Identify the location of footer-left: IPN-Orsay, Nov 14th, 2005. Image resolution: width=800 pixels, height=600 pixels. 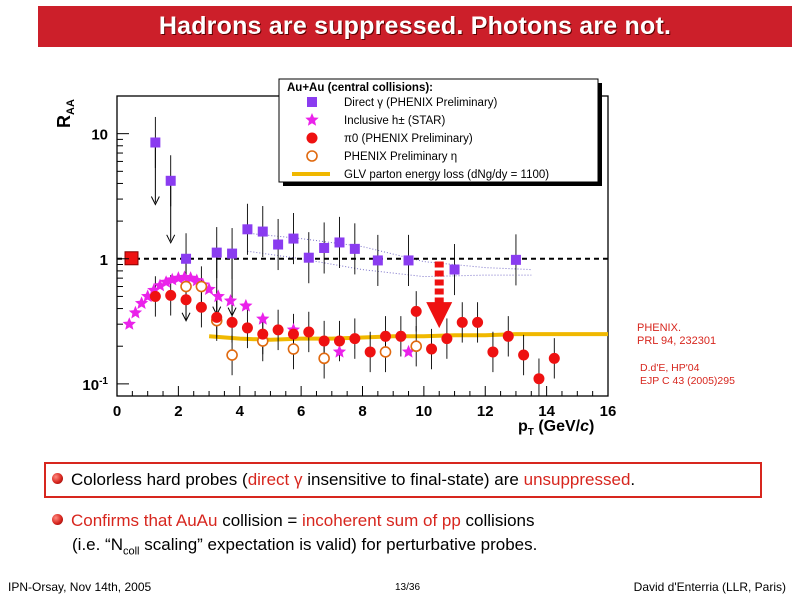
(80, 587).